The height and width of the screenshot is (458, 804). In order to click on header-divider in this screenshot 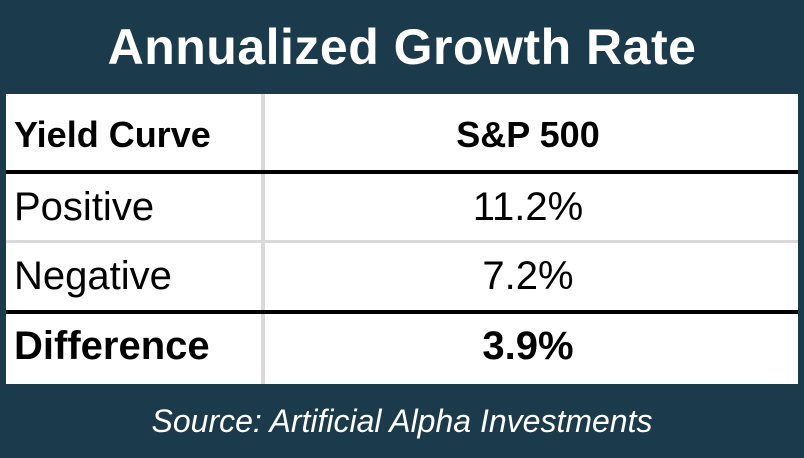, I will do `click(402, 172)`.